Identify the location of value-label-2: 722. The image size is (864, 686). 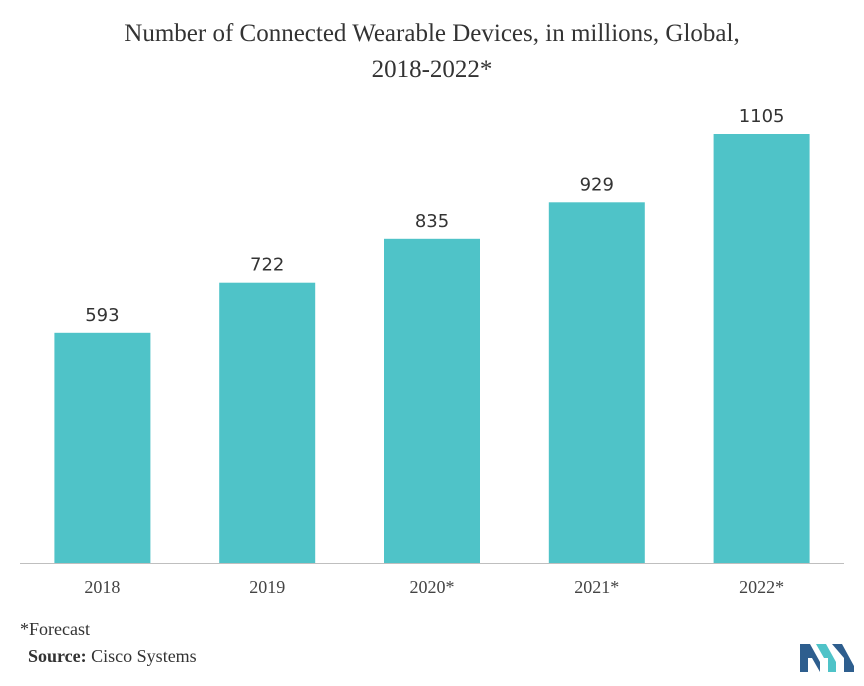
(267, 265).